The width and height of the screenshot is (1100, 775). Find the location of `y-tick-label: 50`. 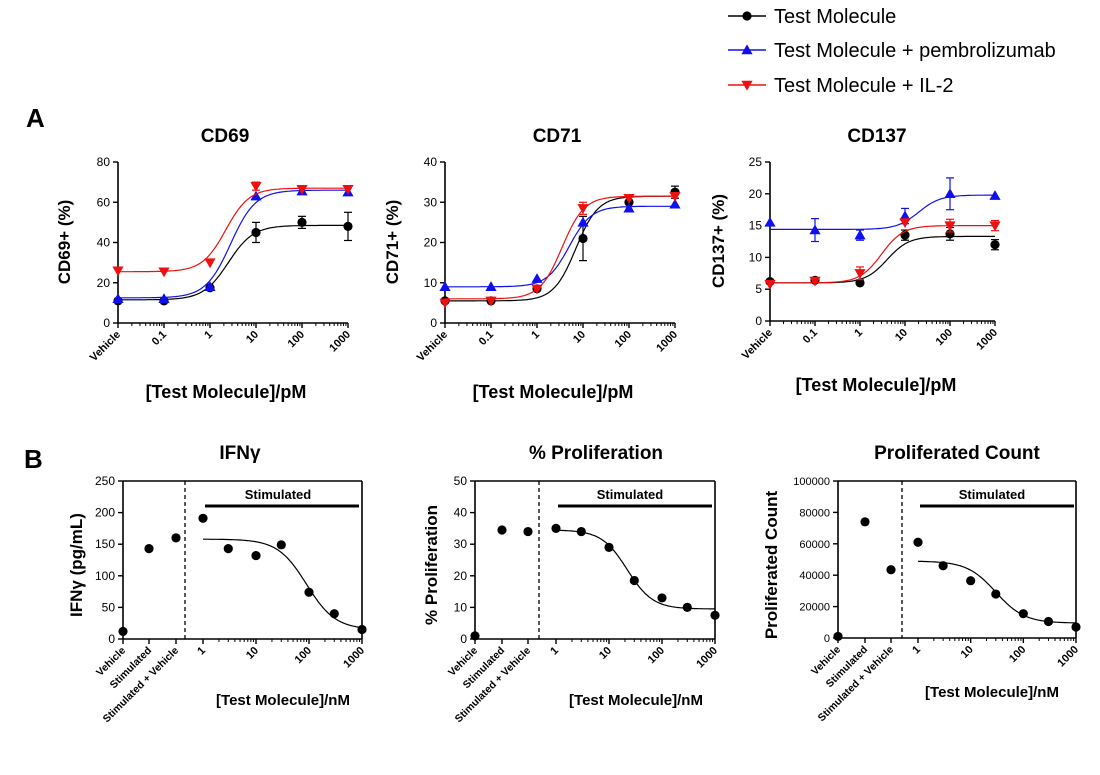

y-tick-label: 50 is located at coordinates (461, 481).